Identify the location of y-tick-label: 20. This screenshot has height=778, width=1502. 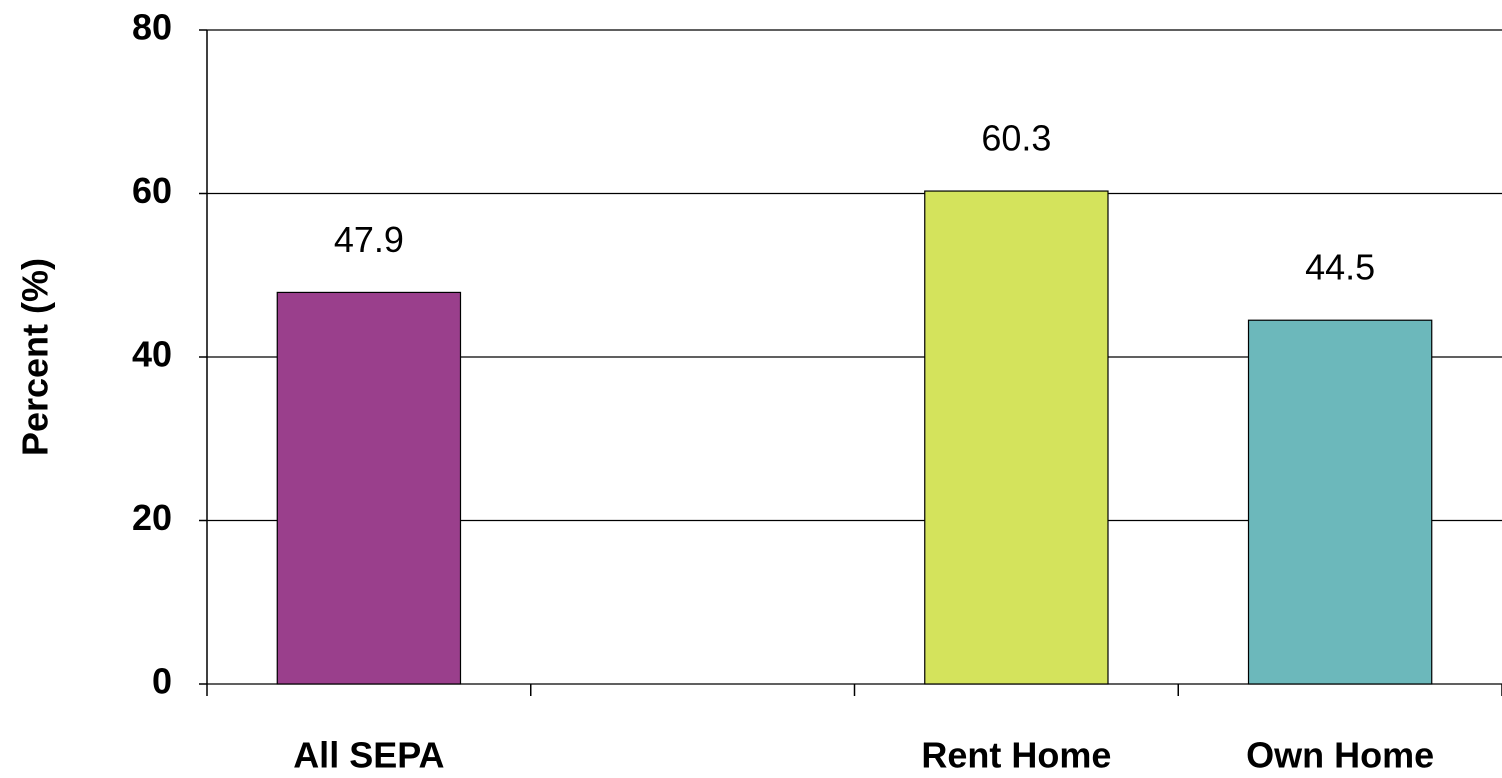
(152, 517).